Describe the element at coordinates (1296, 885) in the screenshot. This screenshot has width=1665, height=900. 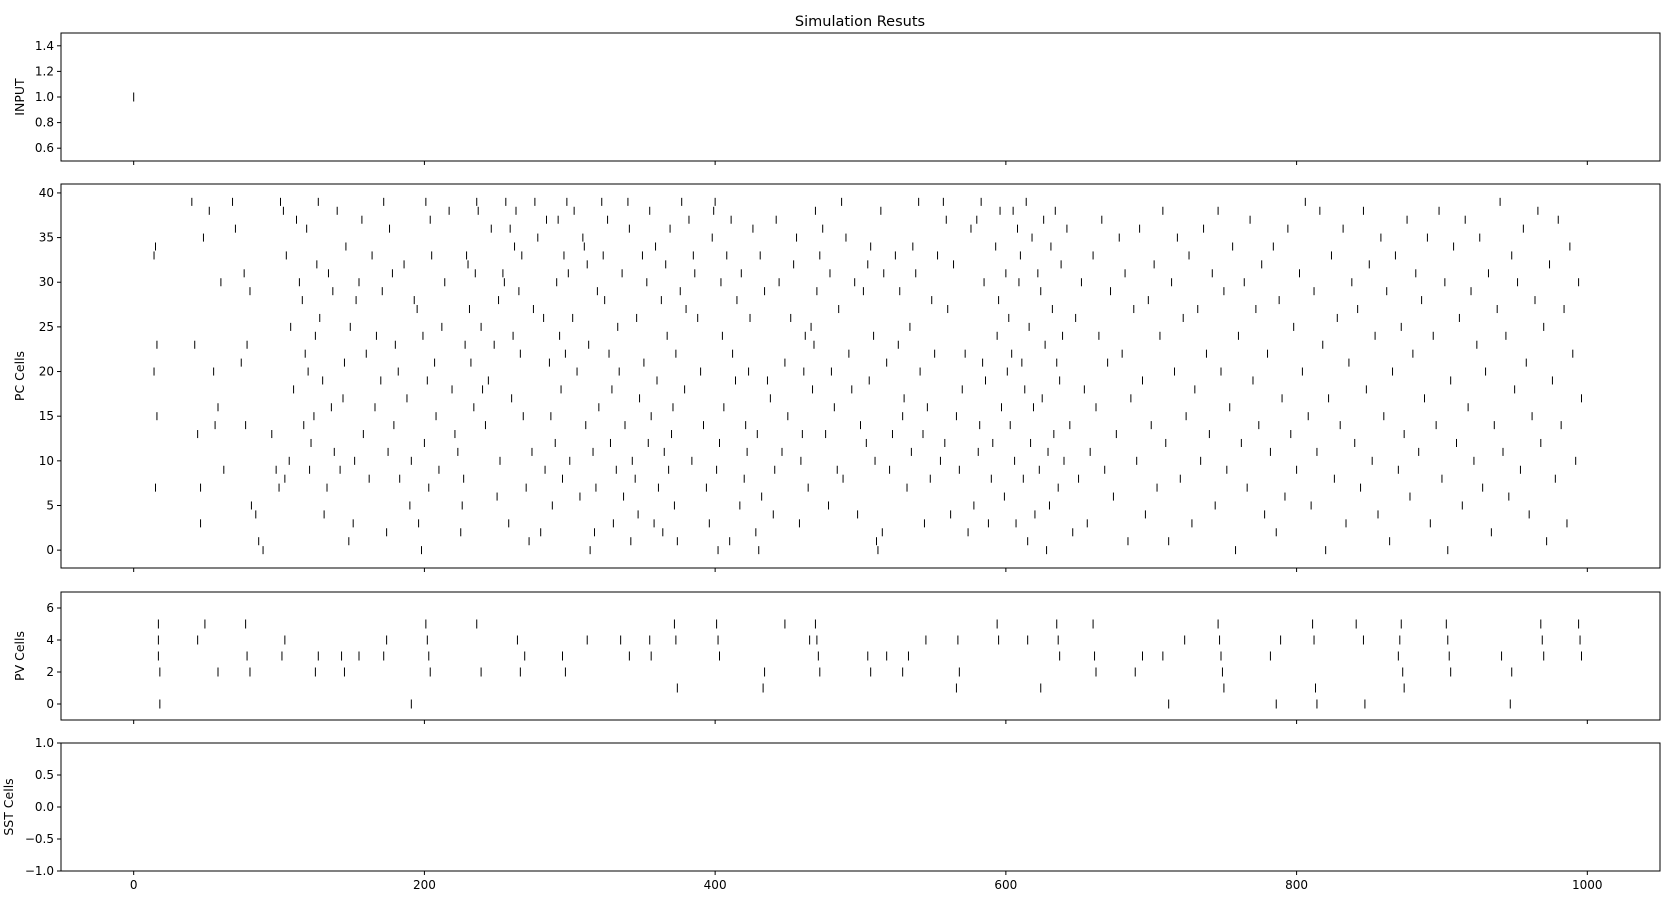
I see `x-tick-label: 800` at that location.